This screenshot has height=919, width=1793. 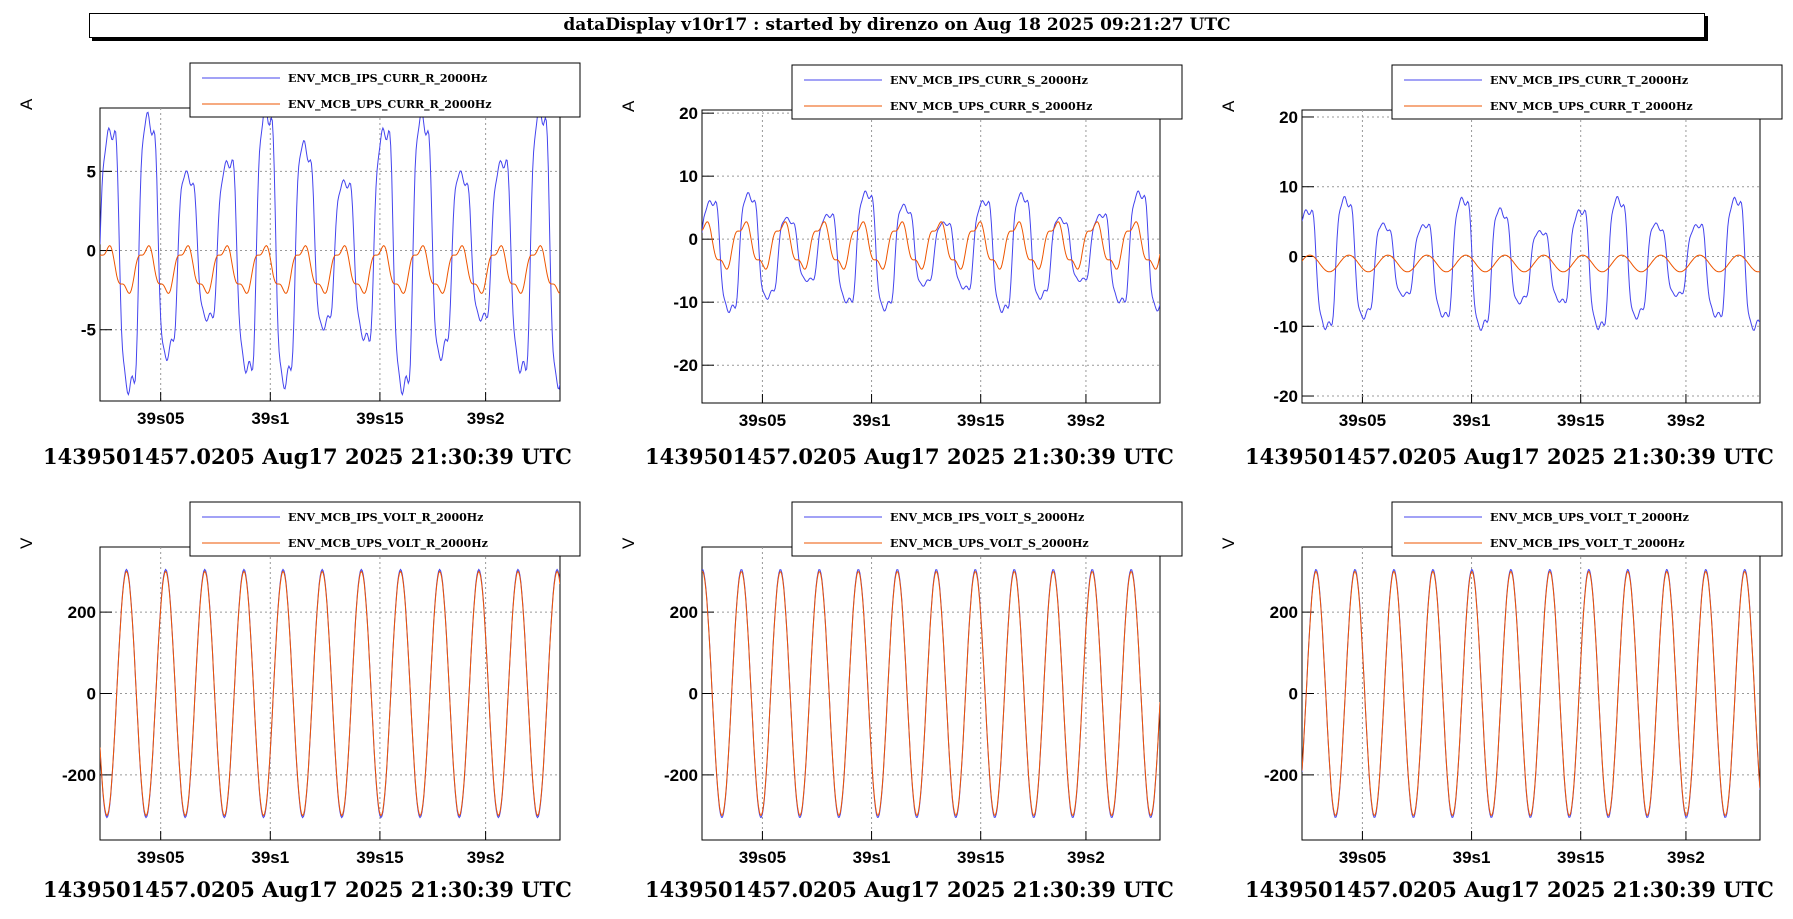 What do you see at coordinates (388, 544) in the screenshot?
I see `plot-4-legend-label-2: ENV_MCB_UPS_VOLT_R_2000Hz` at bounding box center [388, 544].